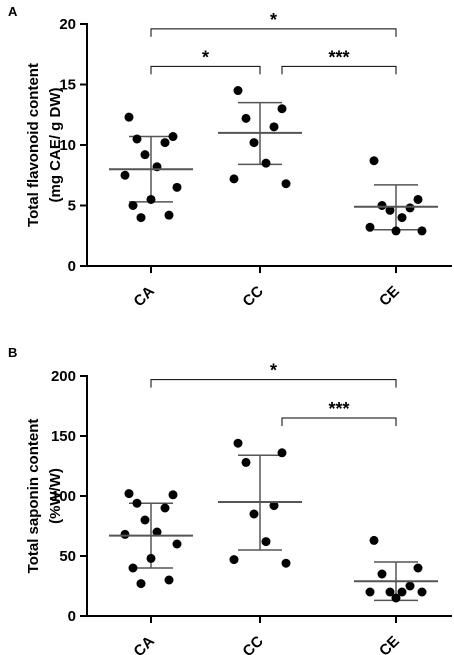  I want to click on panel-a-ytick-label-5: 5, so click(72, 206).